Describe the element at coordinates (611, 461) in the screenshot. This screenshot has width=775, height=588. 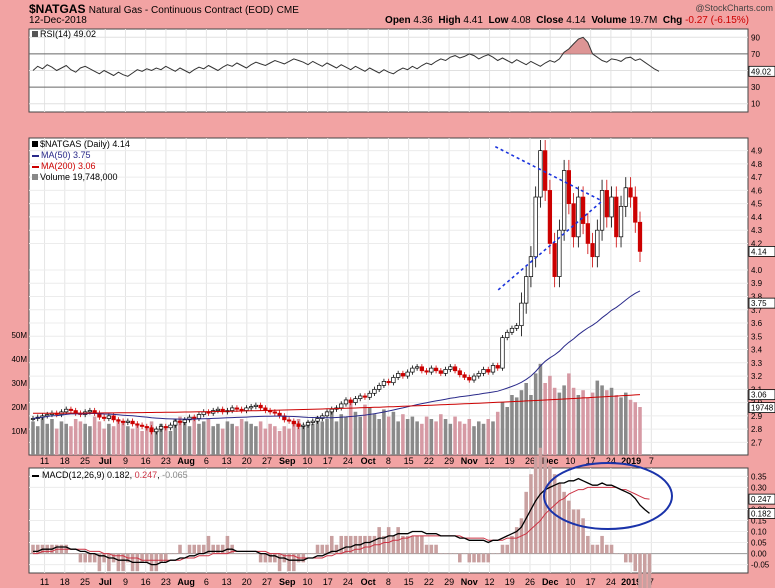
I see `x-label-upper-28: 24` at that location.